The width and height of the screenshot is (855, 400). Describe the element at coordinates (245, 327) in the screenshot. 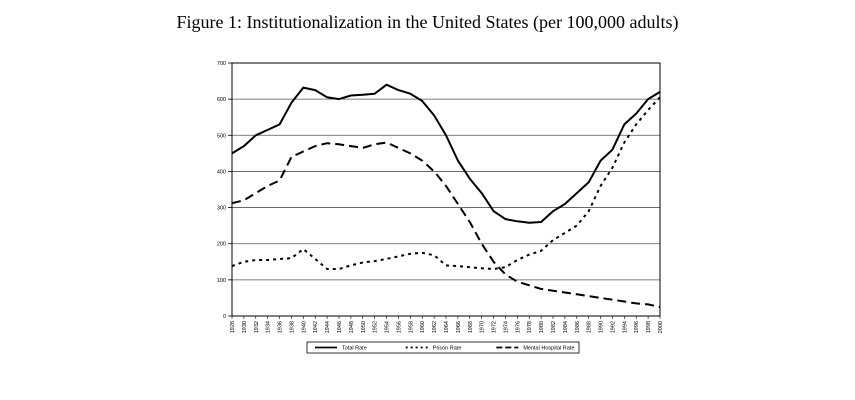

I see `x-tick-label: 1930` at that location.